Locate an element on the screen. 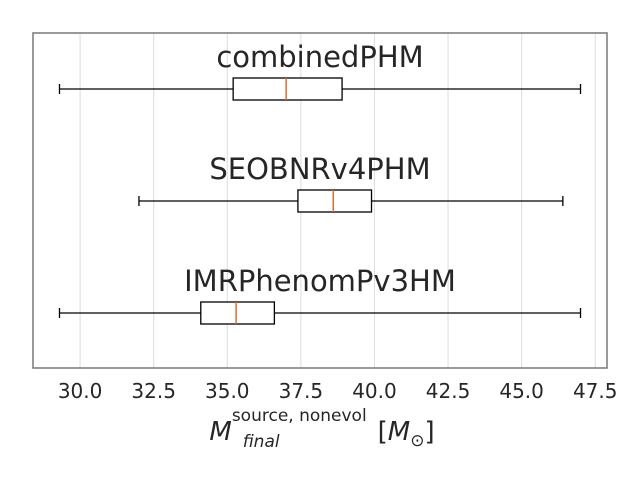 This screenshot has height=480, width=640. x-tick-label: 32.5 is located at coordinates (153, 391).